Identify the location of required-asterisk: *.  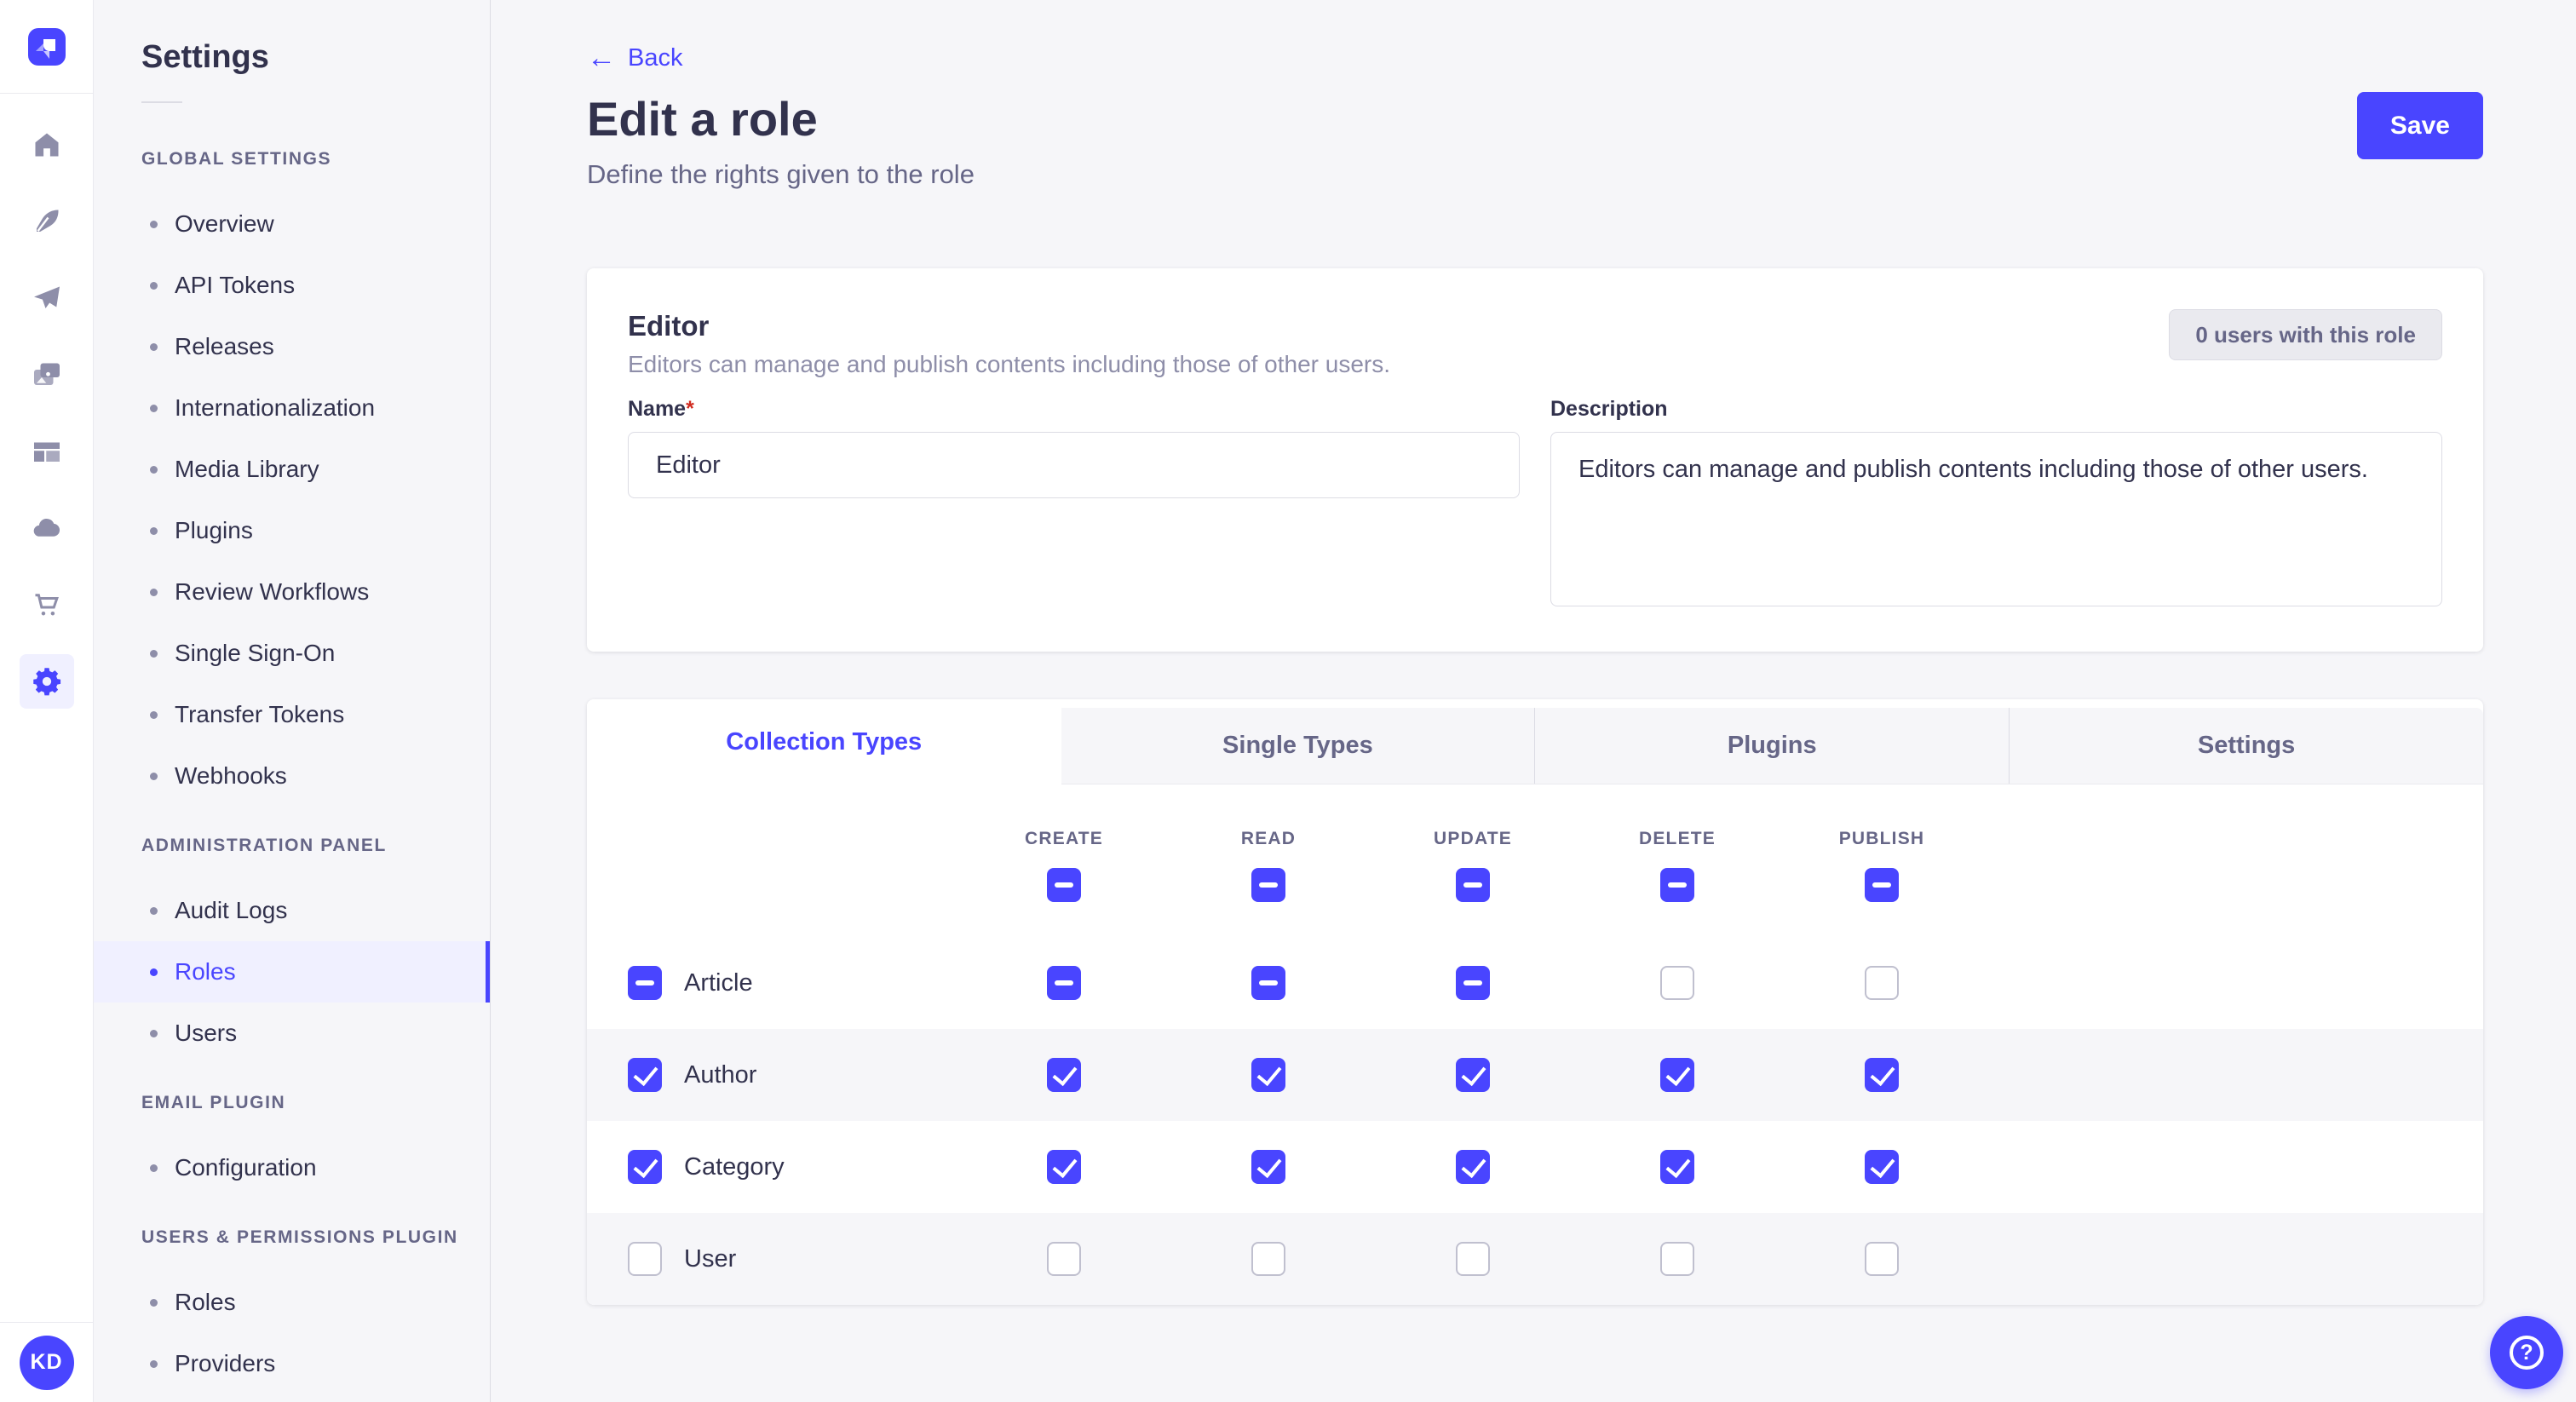
(690, 409).